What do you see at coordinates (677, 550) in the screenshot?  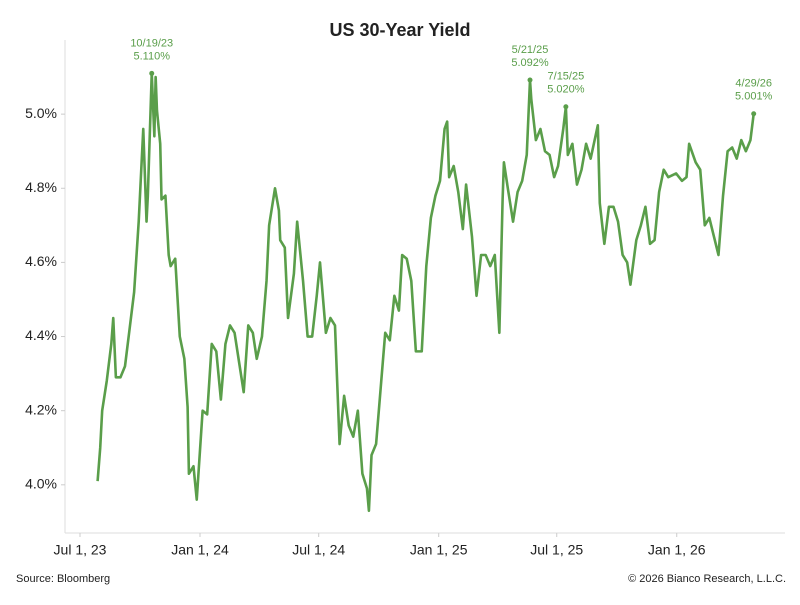 I see `x-tick-label: Jan 1, 26` at bounding box center [677, 550].